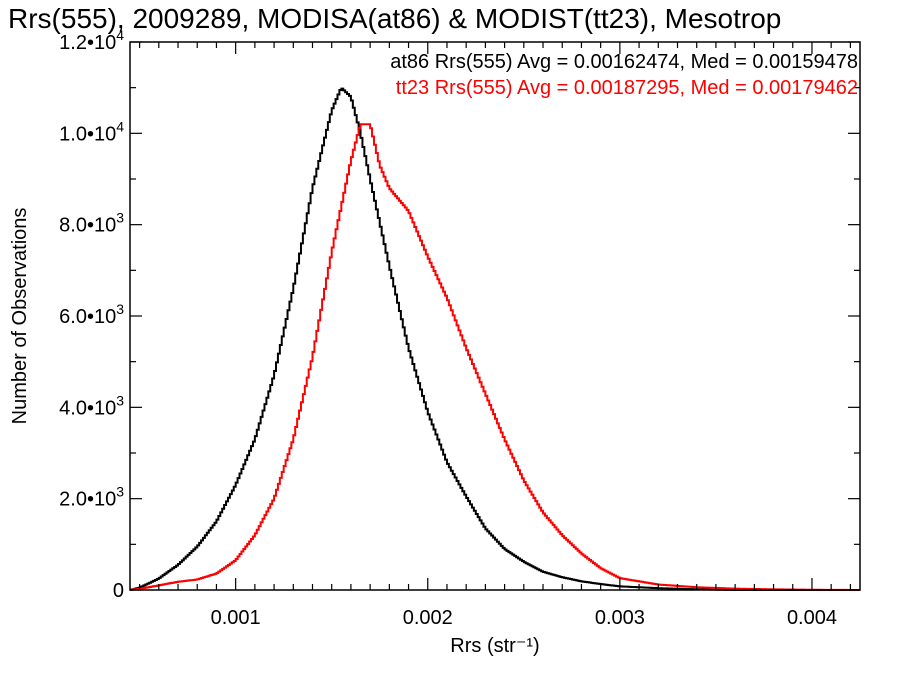 This screenshot has width=900, height=680. Describe the element at coordinates (118, 591) in the screenshot. I see `y-tick-label: 0` at that location.